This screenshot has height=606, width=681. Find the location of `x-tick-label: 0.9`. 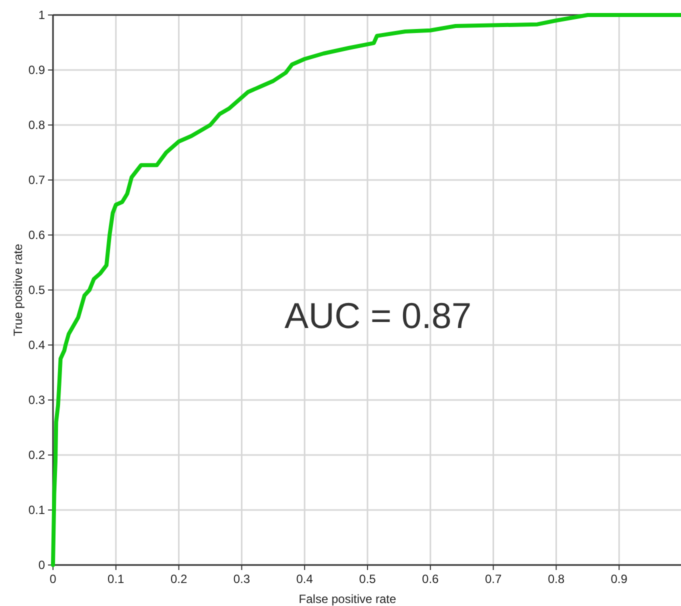

x-tick-label: 0.9 is located at coordinates (619, 579).